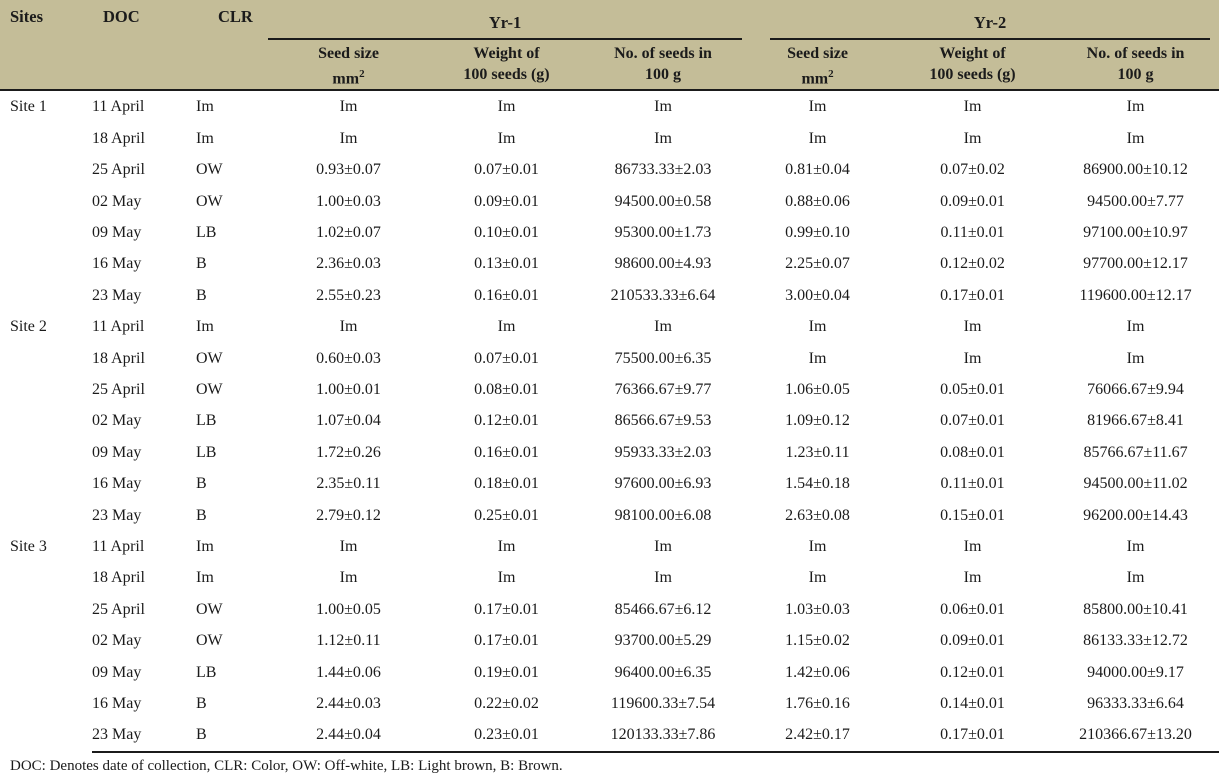 This screenshot has width=1219, height=776. I want to click on column-group-yr2: Yr-2, so click(980, 20).